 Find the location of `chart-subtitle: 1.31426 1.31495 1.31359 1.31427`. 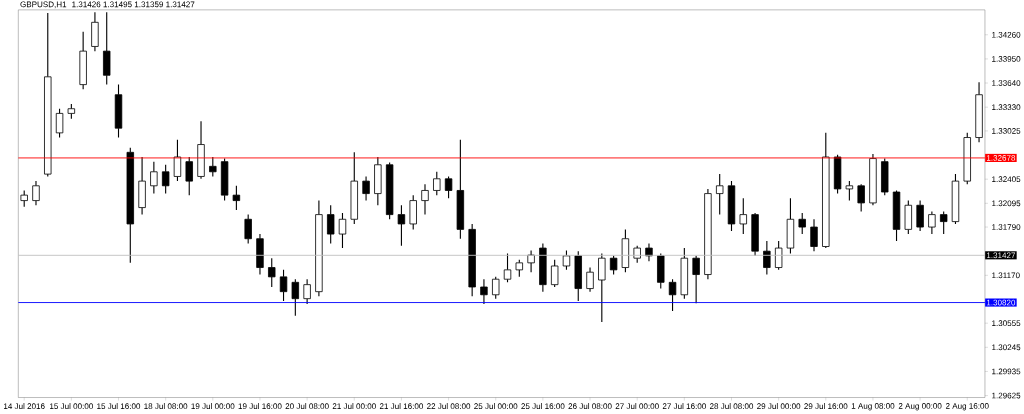

chart-subtitle: 1.31426 1.31495 1.31359 1.31427 is located at coordinates (133, 4).